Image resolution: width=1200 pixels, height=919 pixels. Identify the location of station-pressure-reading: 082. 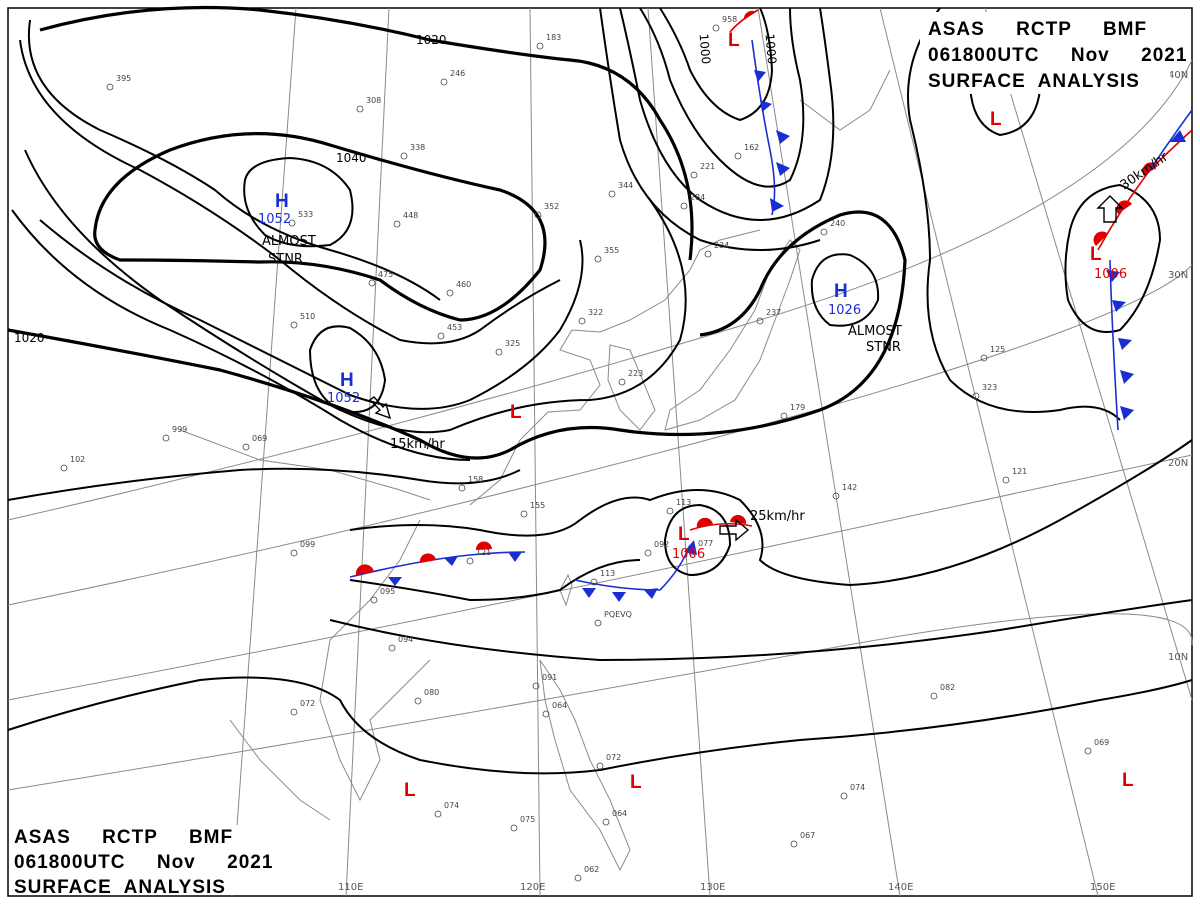
(947, 687).